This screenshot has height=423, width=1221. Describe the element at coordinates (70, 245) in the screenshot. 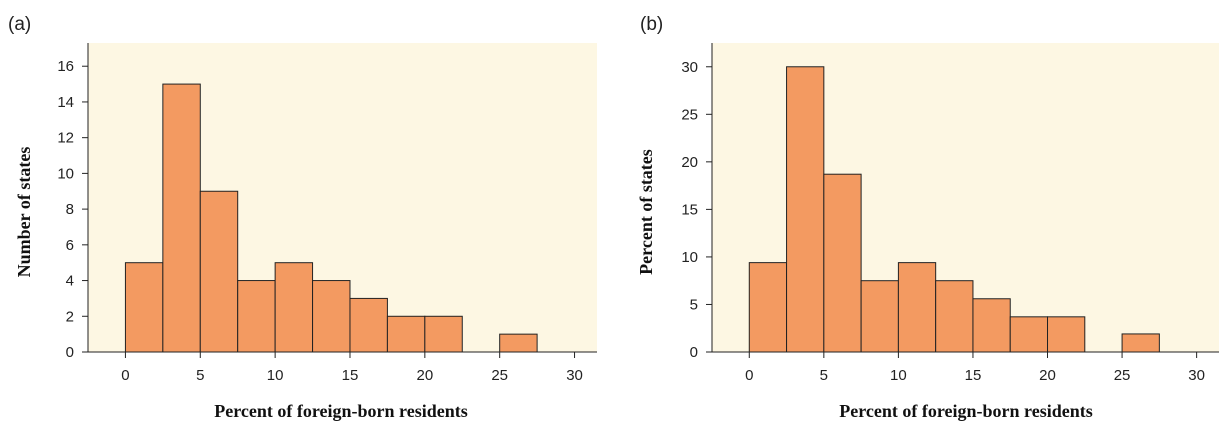

I see `y-tick-label: 6` at that location.